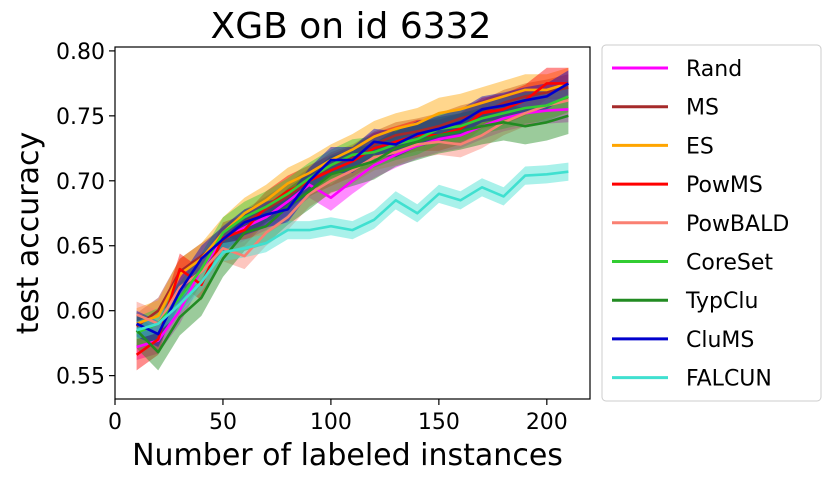  What do you see at coordinates (439, 422) in the screenshot?
I see `x-tick-label: 150` at bounding box center [439, 422].